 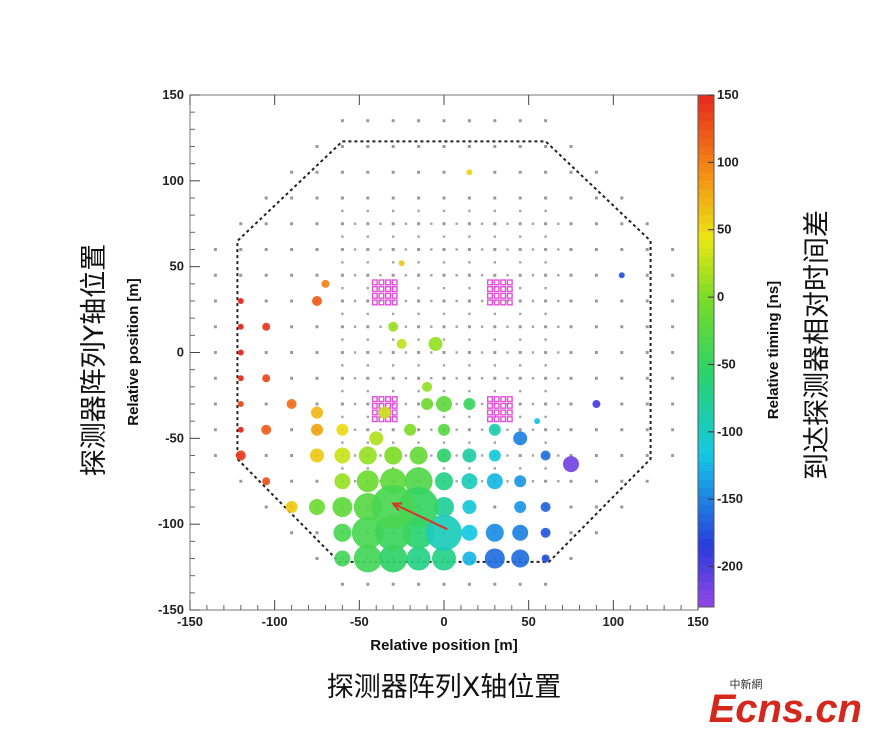 I want to click on watermark-small-text: 中新網, so click(x=746, y=684).